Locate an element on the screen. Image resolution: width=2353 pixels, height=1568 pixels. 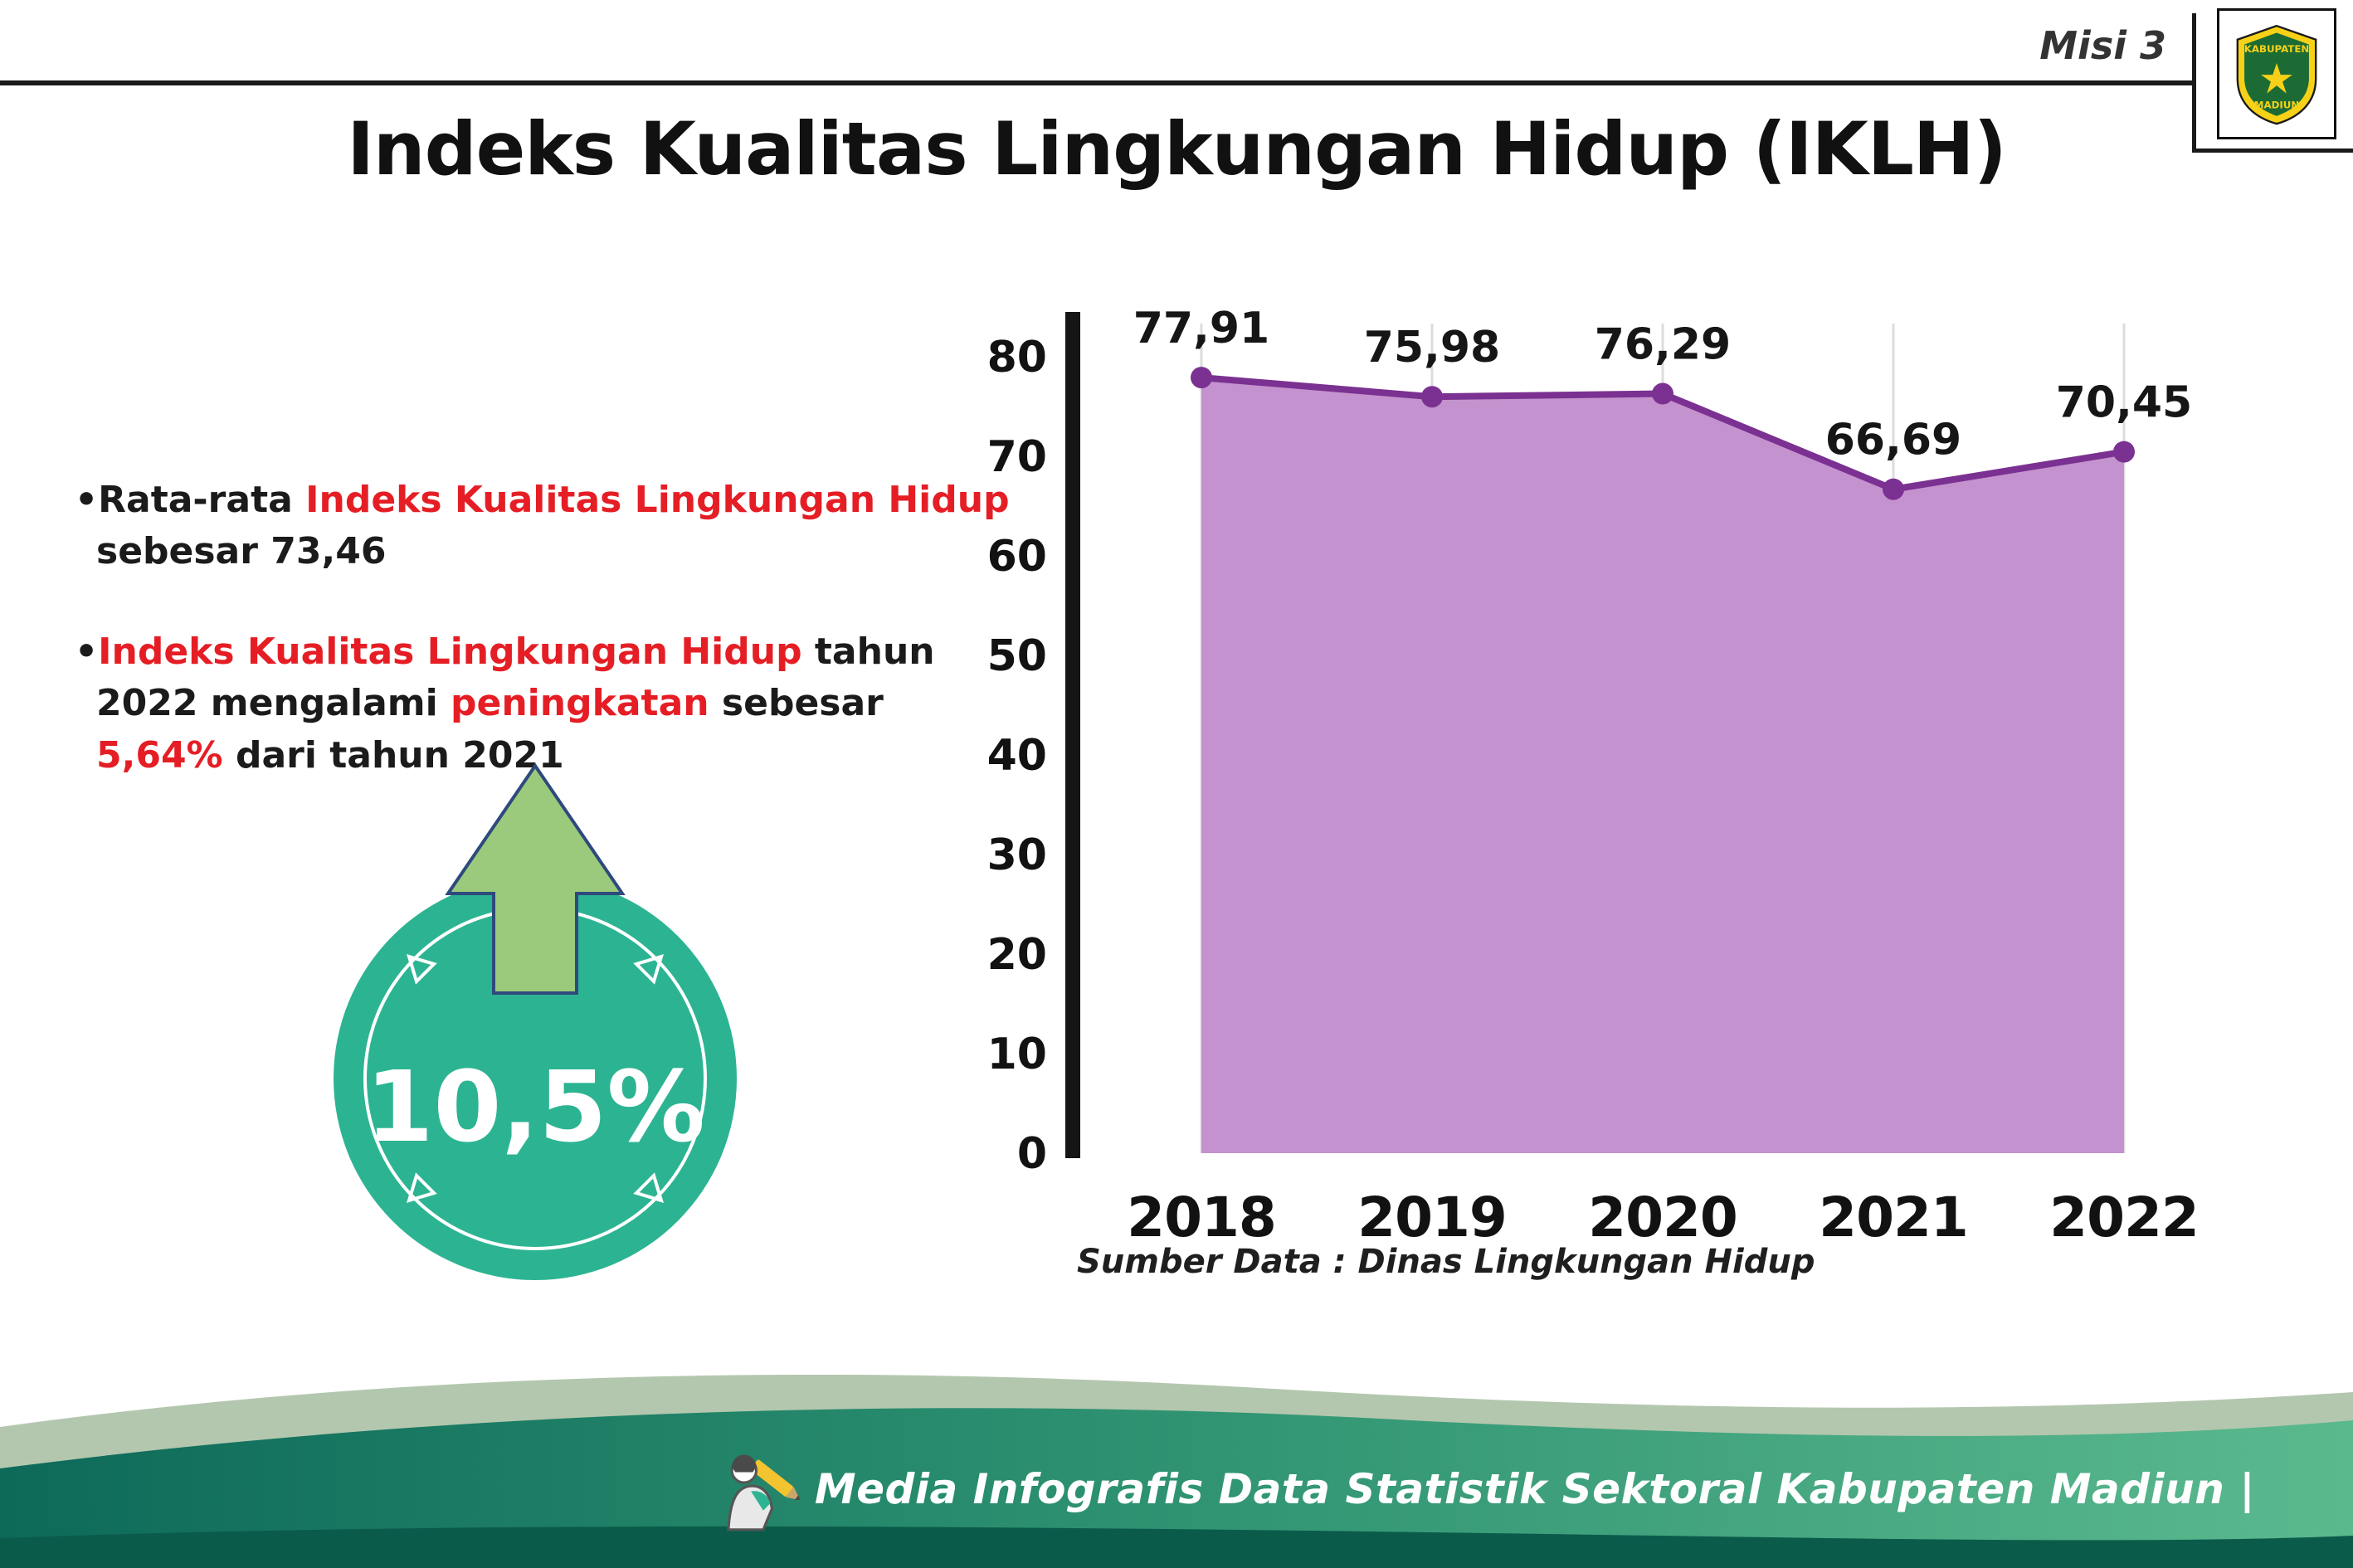
ring-tick-bottomleft is located at coordinates (422, 1187).